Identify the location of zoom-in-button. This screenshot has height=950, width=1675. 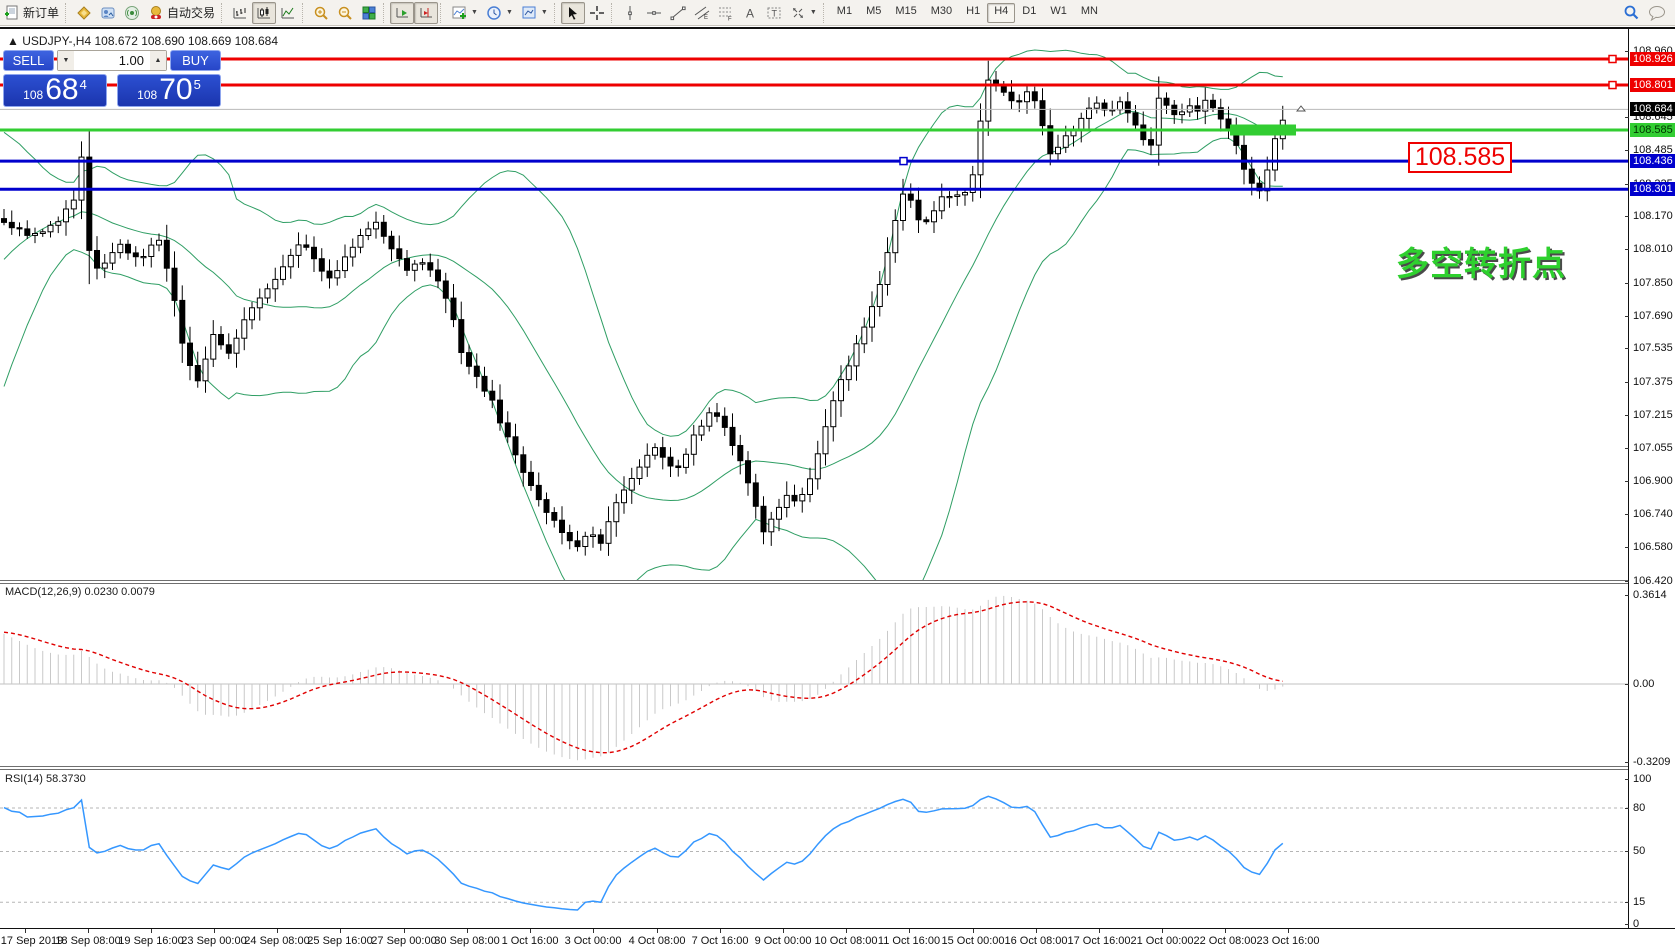
(321, 13).